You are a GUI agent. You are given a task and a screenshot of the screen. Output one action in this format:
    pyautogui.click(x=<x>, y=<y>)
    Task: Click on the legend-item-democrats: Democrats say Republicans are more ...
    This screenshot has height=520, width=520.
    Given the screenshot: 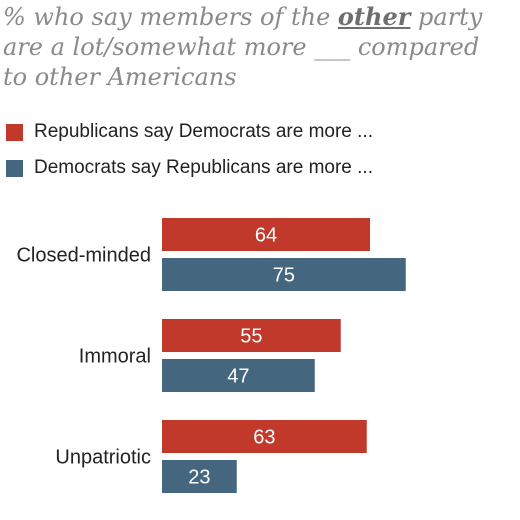 What is the action you would take?
    pyautogui.click(x=189, y=168)
    